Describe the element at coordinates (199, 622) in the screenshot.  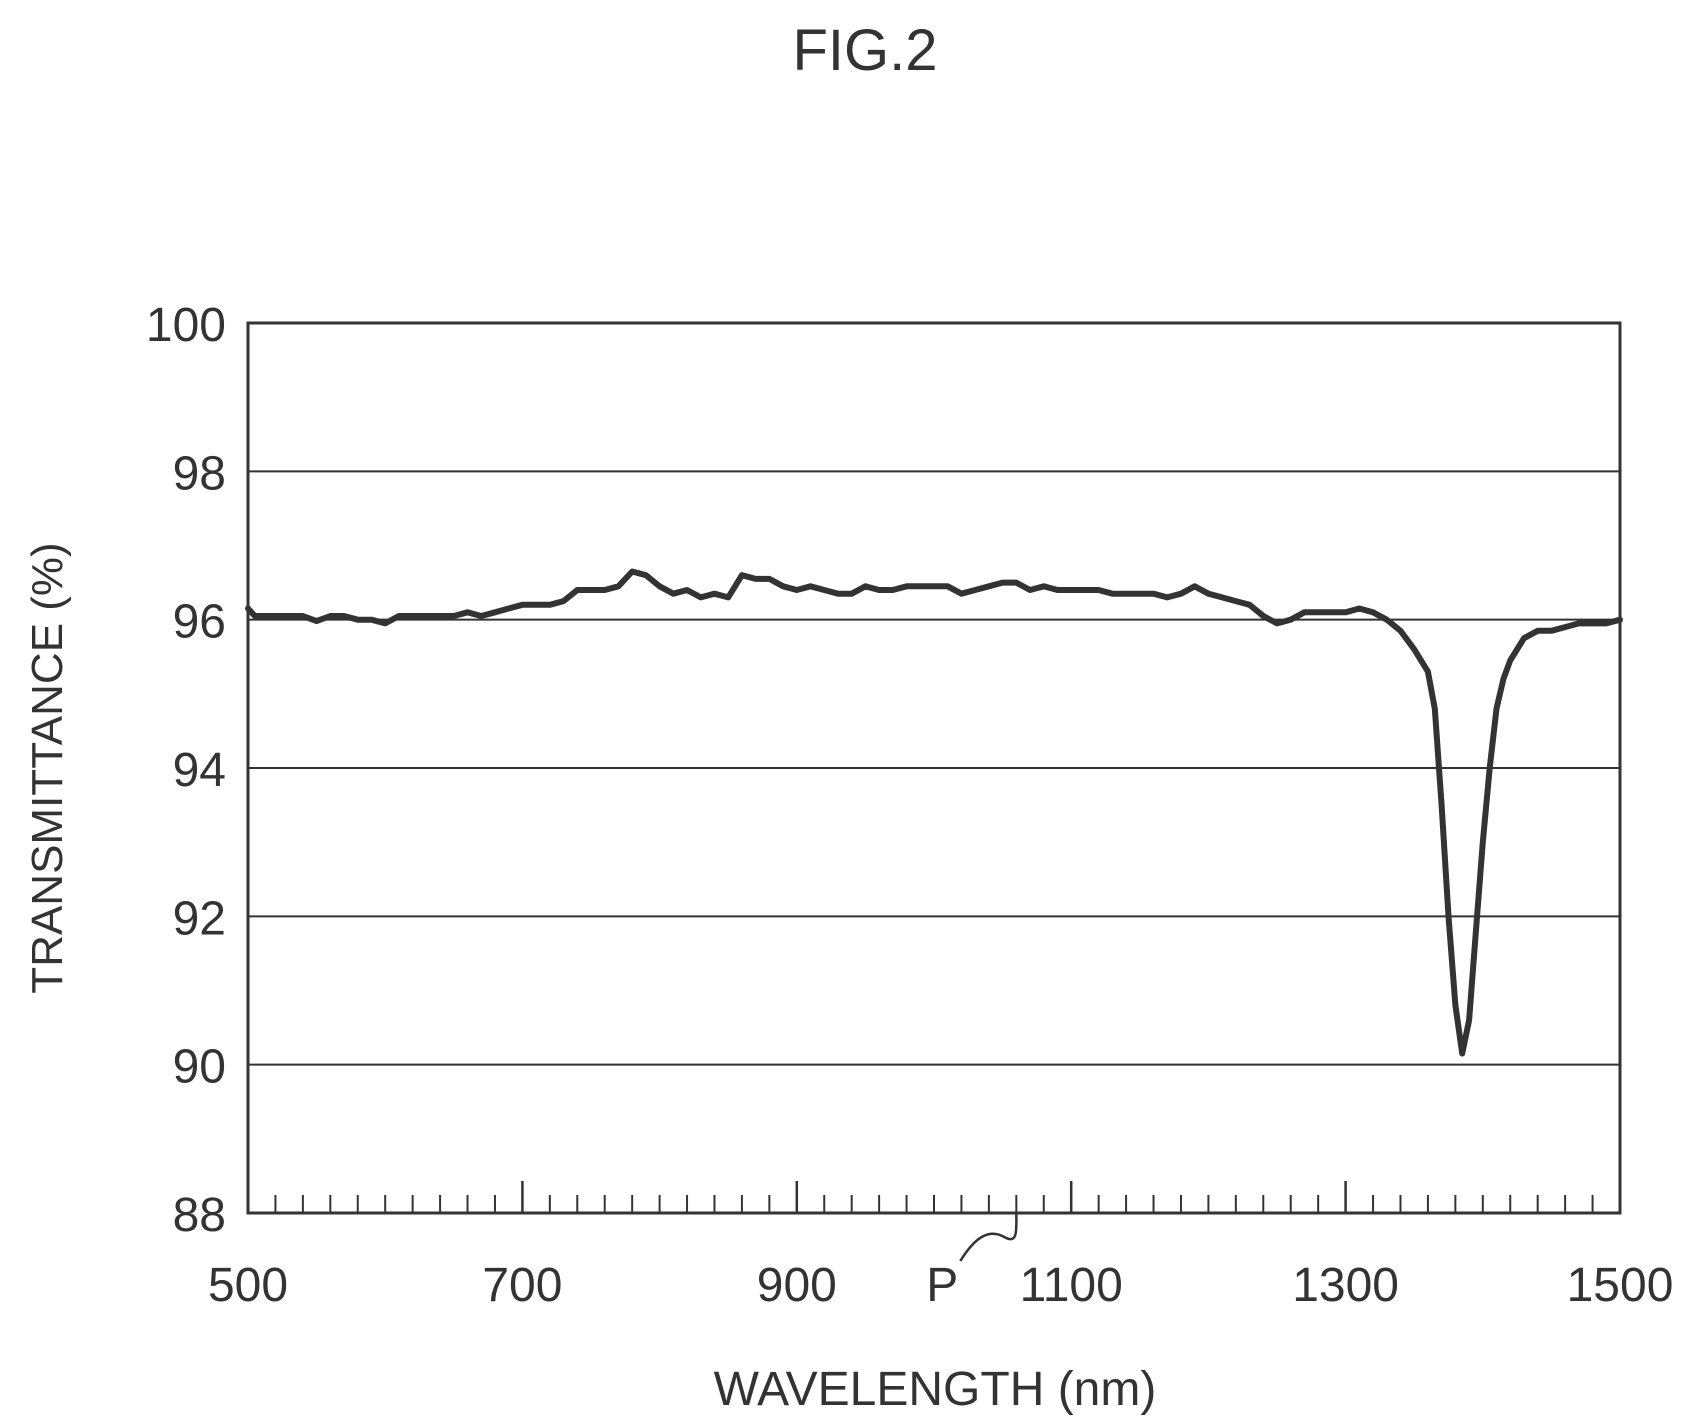
I see `y-tick-label-96: 96` at that location.